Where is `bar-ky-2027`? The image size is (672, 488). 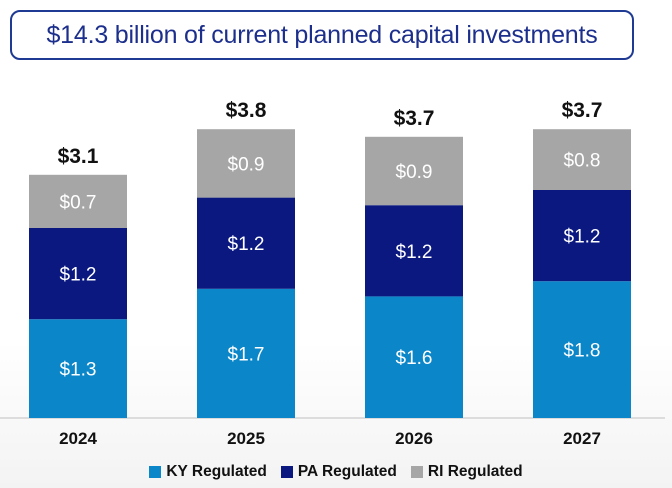 bar-ky-2027 is located at coordinates (582, 349).